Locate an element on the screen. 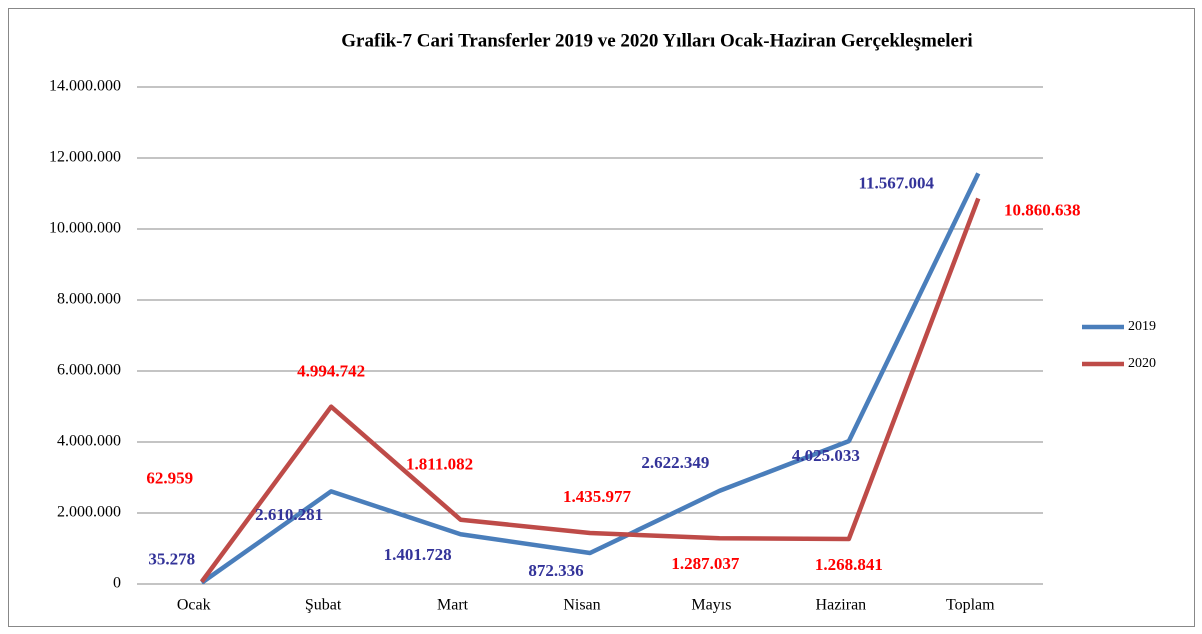 This screenshot has height=634, width=1202. y-tick-label: 0 is located at coordinates (117, 583).